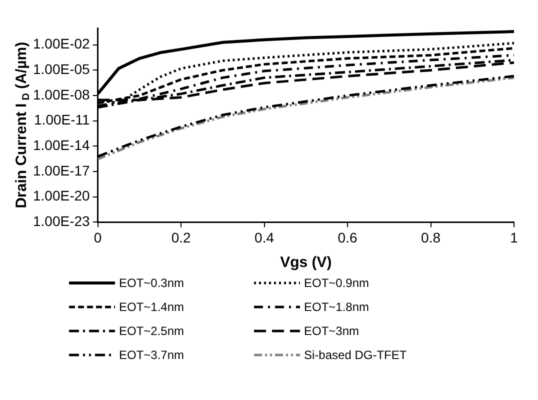  What do you see at coordinates (264, 237) in the screenshot?
I see `x-tick-label: 0.4` at bounding box center [264, 237].